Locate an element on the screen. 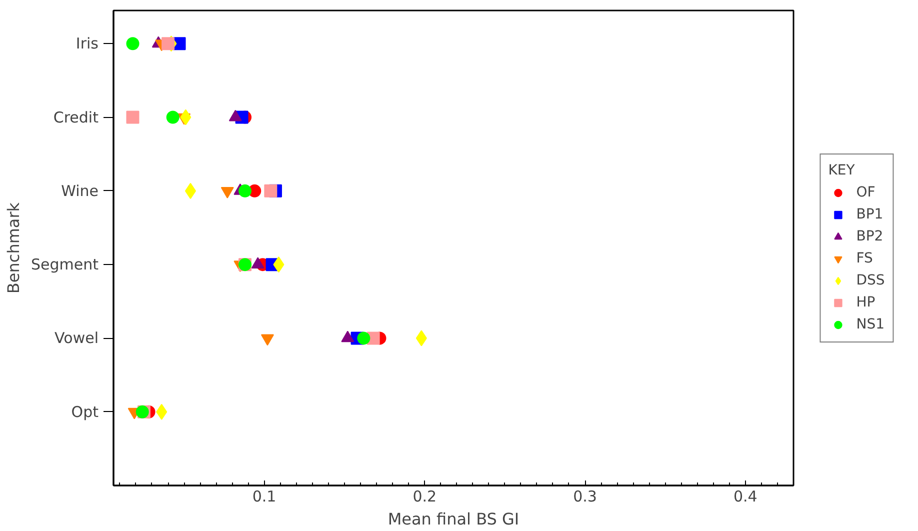  x-tick-label: 0.3 is located at coordinates (585, 497).